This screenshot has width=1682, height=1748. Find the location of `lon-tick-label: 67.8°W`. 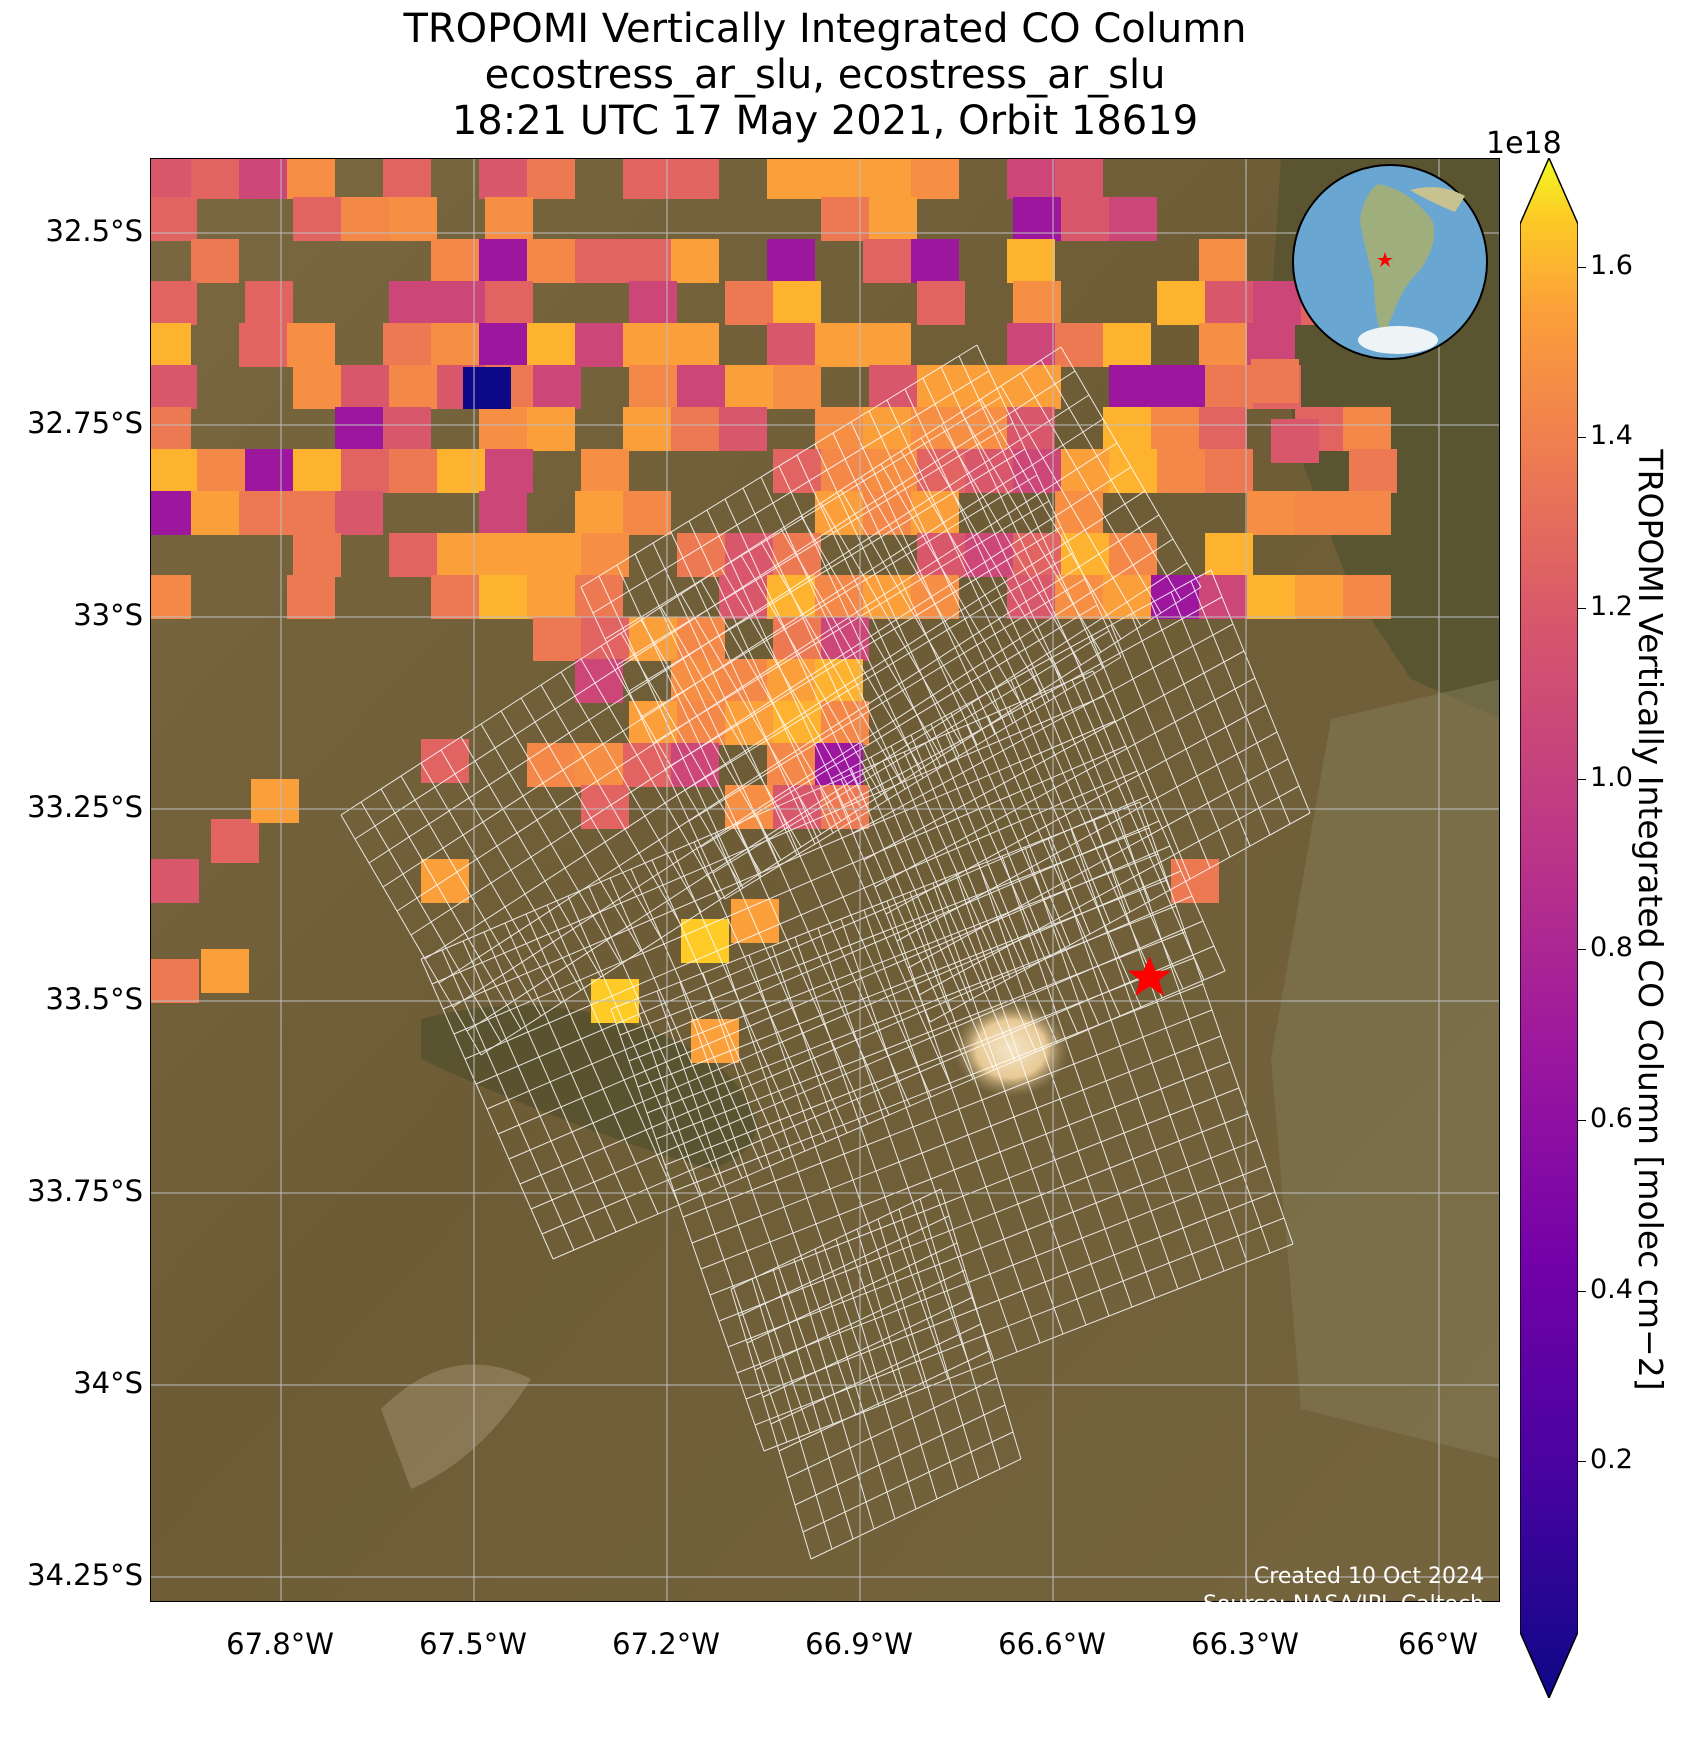

lon-tick-label: 67.8°W is located at coordinates (280, 1644).